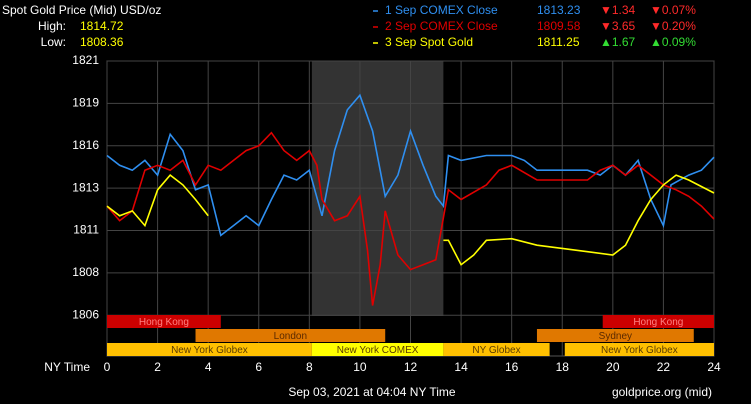 The height and width of the screenshot is (404, 751). What do you see at coordinates (52, 26) in the screenshot?
I see `high-label: High:` at bounding box center [52, 26].